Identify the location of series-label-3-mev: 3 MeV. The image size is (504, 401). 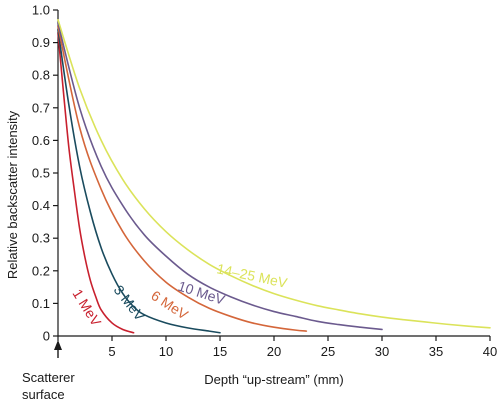
(130, 303).